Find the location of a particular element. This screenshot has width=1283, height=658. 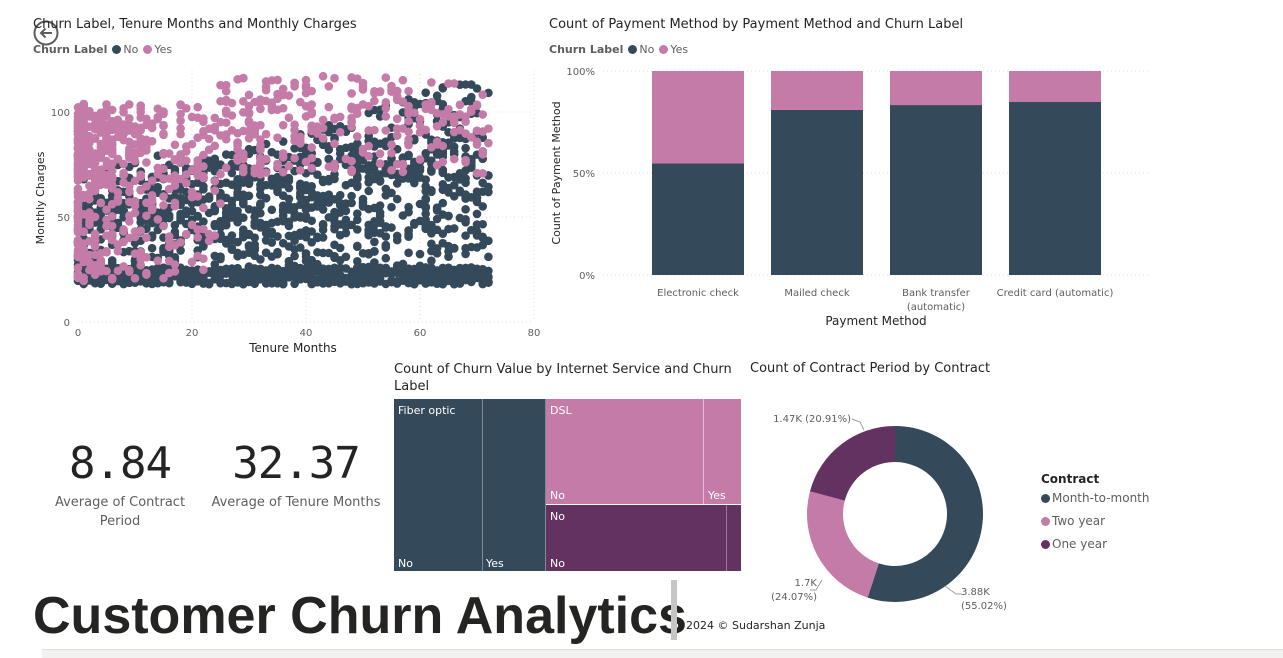

treemap-dsl-no-label: No is located at coordinates (557, 495).